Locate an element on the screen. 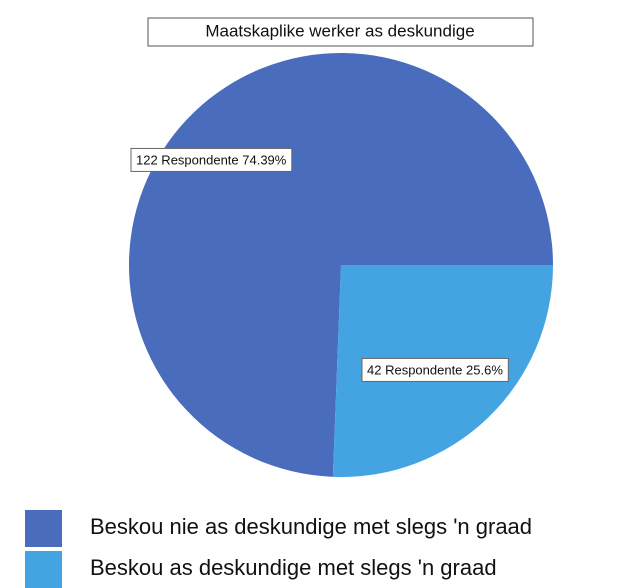 The width and height of the screenshot is (639, 588). data-label: 122 Respondente 74.39% is located at coordinates (211, 159).